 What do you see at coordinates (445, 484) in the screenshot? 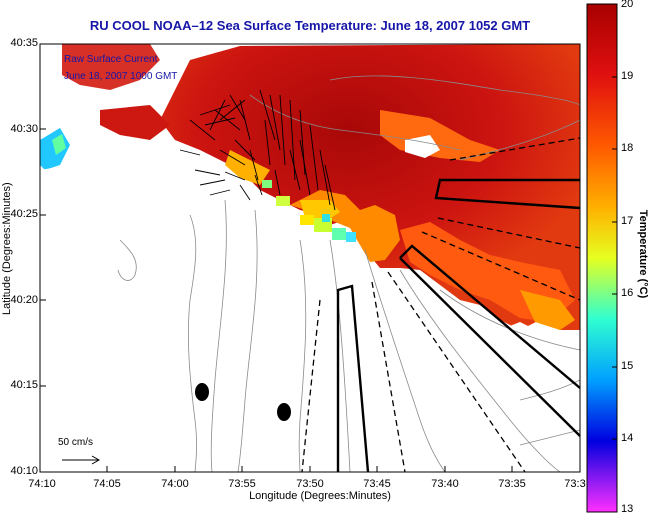
I see `x-tick: 73:40` at bounding box center [445, 484].